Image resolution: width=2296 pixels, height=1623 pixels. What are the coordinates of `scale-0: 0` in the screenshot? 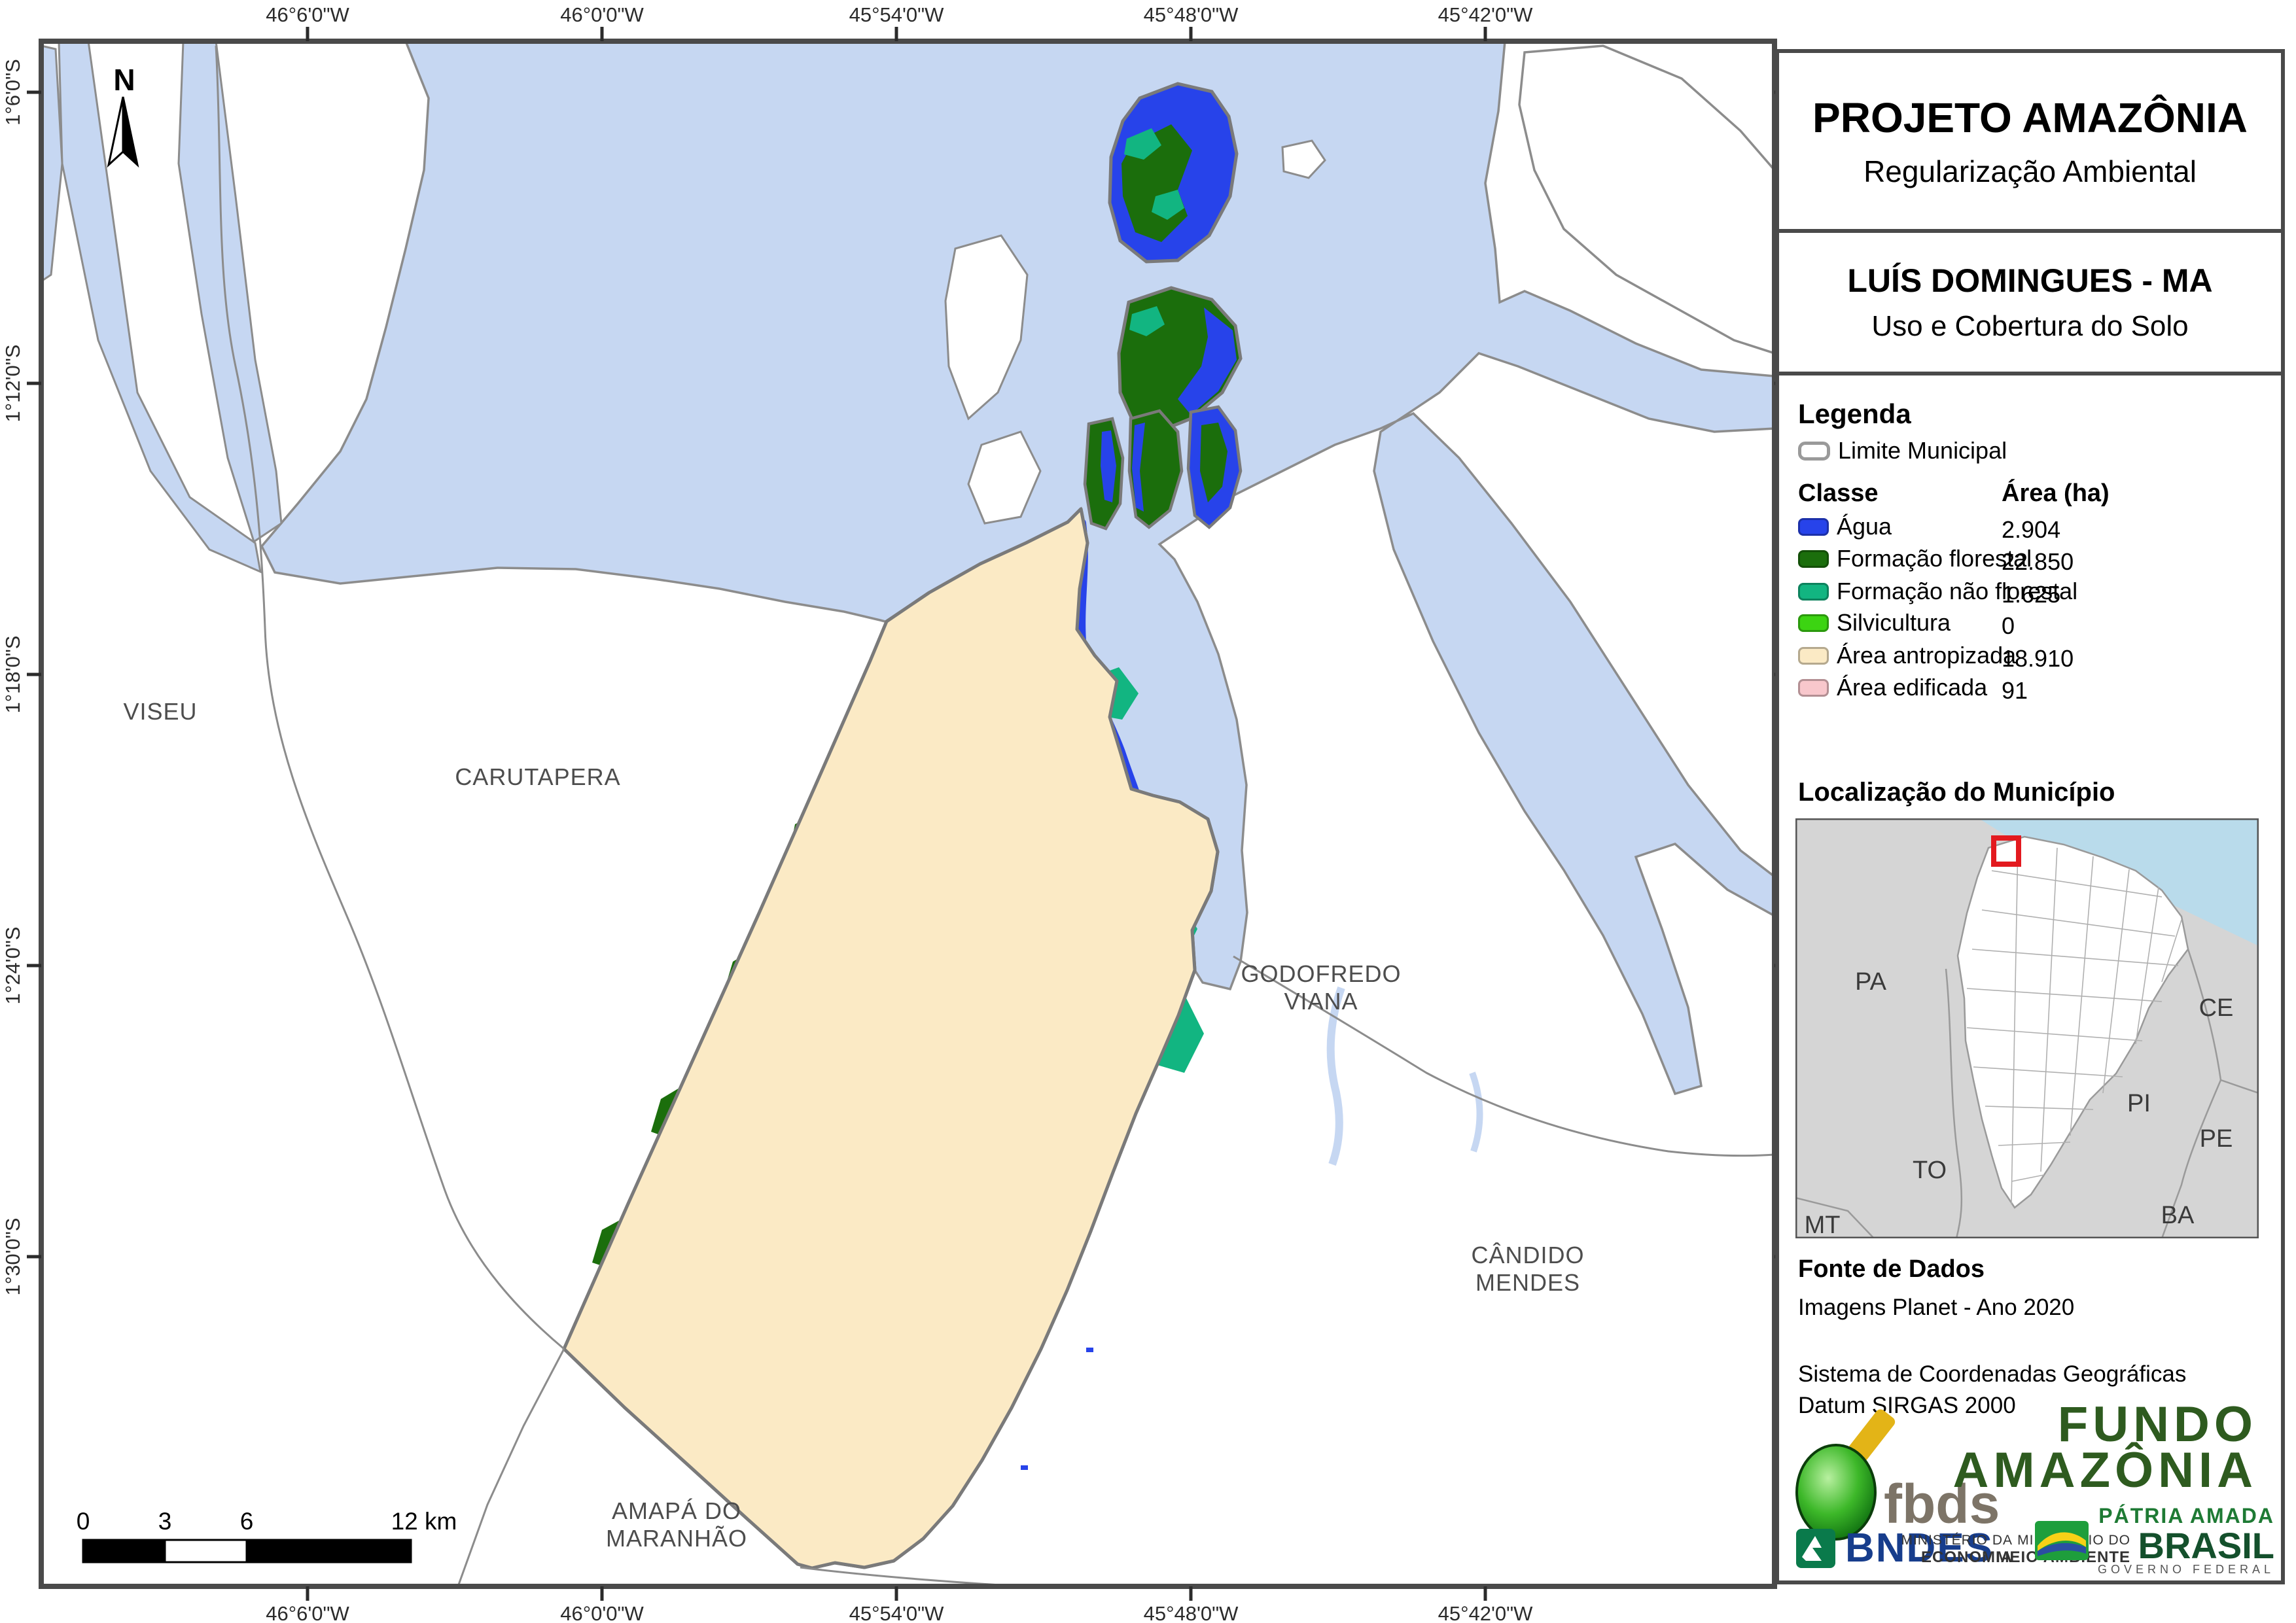 It's located at (83, 1522).